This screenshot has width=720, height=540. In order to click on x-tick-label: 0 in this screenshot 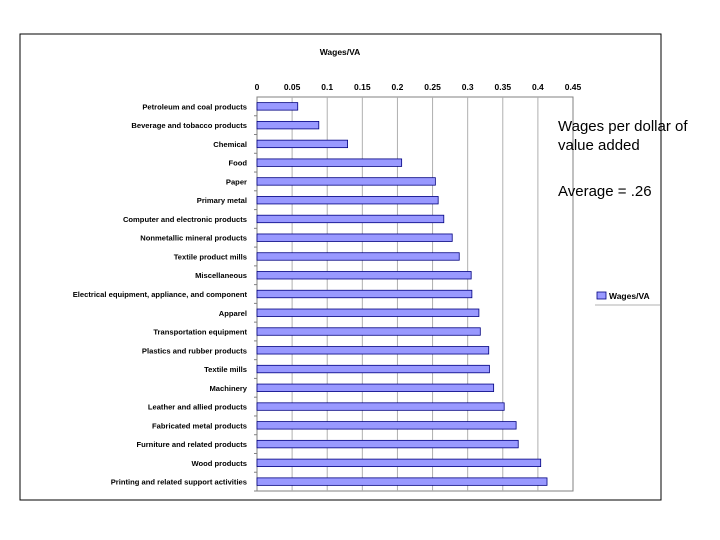, I will do `click(257, 87)`.